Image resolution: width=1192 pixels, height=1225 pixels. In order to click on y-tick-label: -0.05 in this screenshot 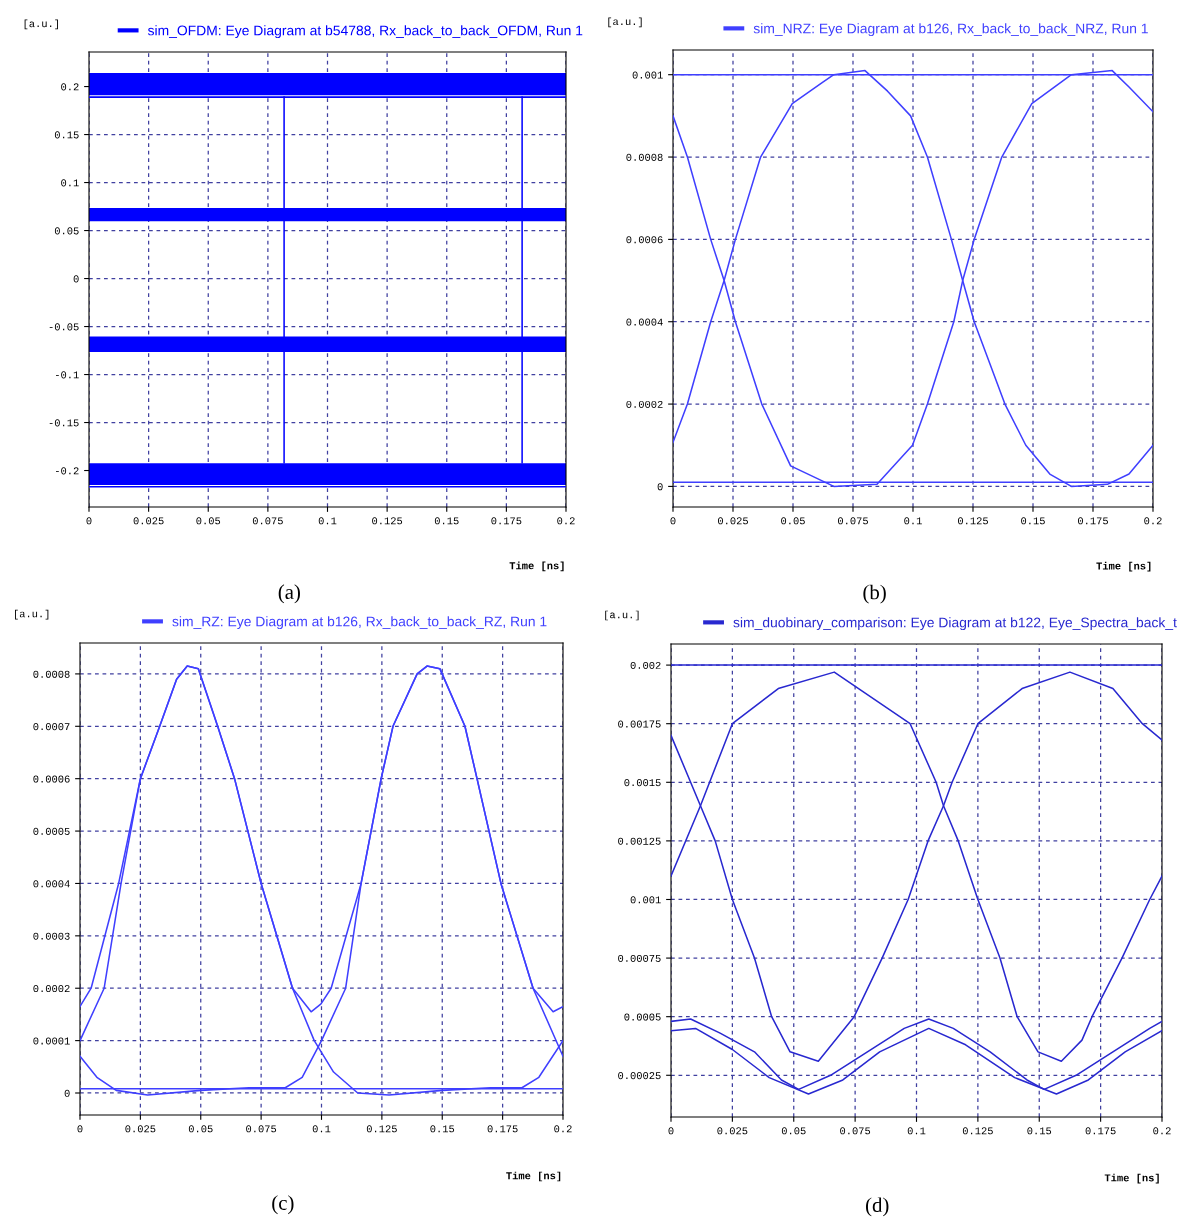, I will do `click(64, 327)`.